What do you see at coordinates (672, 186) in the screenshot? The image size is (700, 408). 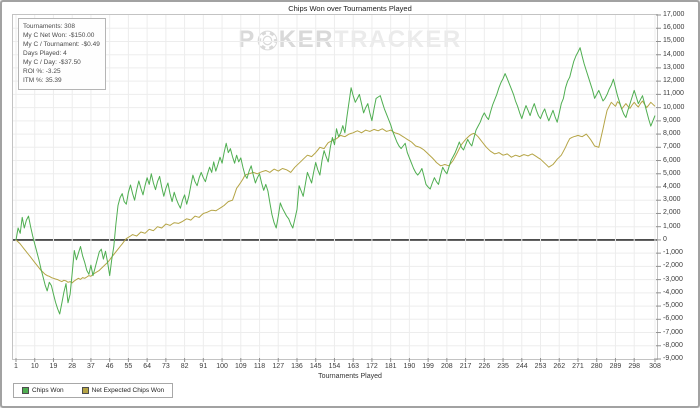 I see `y-tick-label: 4,000` at bounding box center [672, 186].